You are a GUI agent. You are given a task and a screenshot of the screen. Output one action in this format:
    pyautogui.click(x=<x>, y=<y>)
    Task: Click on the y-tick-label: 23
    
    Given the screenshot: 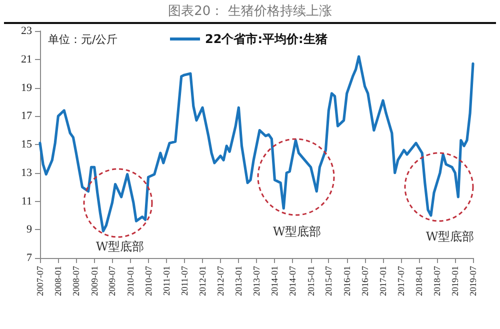 What is the action you would take?
    pyautogui.click(x=26, y=31)
    